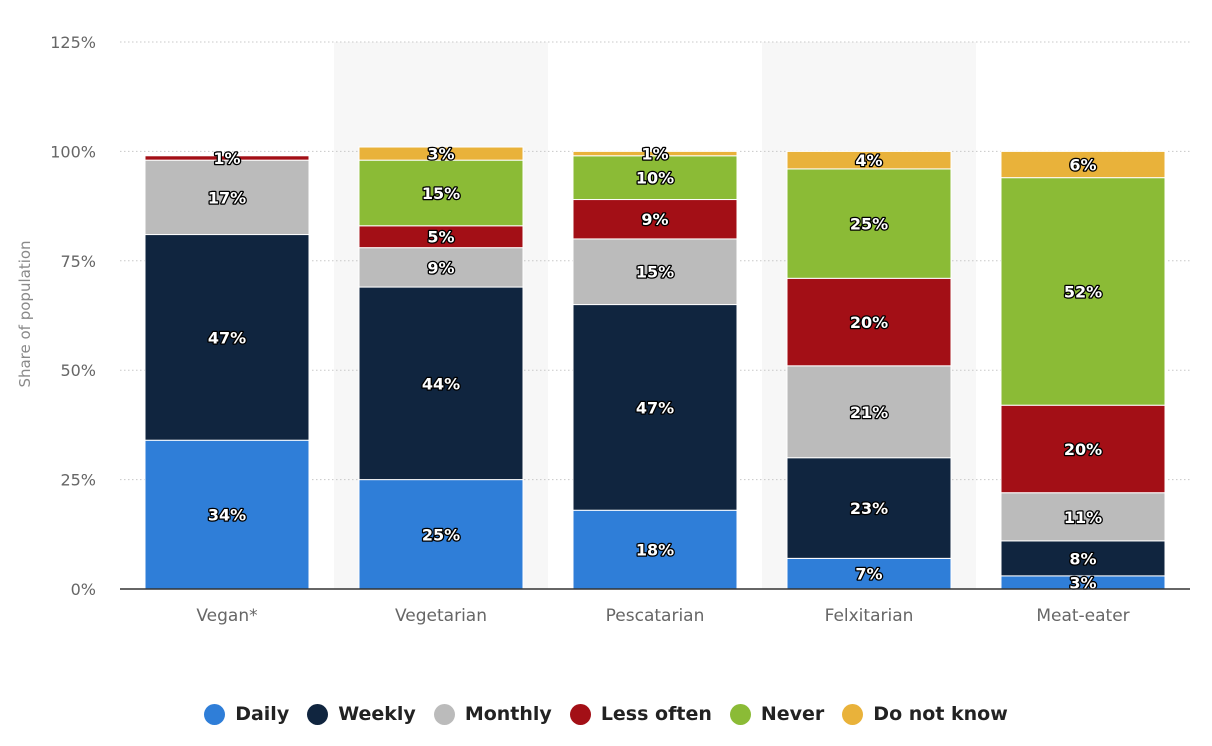 The width and height of the screenshot is (1212, 746). Describe the element at coordinates (869, 616) in the screenshot. I see `x-tick-label: Felxitarian` at that location.